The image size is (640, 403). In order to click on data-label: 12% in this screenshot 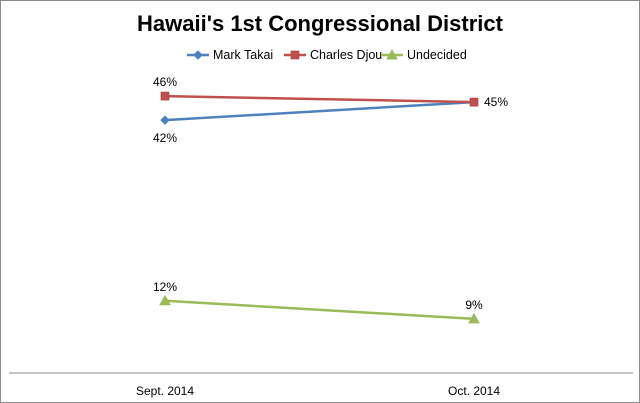, I will do `click(165, 287)`.